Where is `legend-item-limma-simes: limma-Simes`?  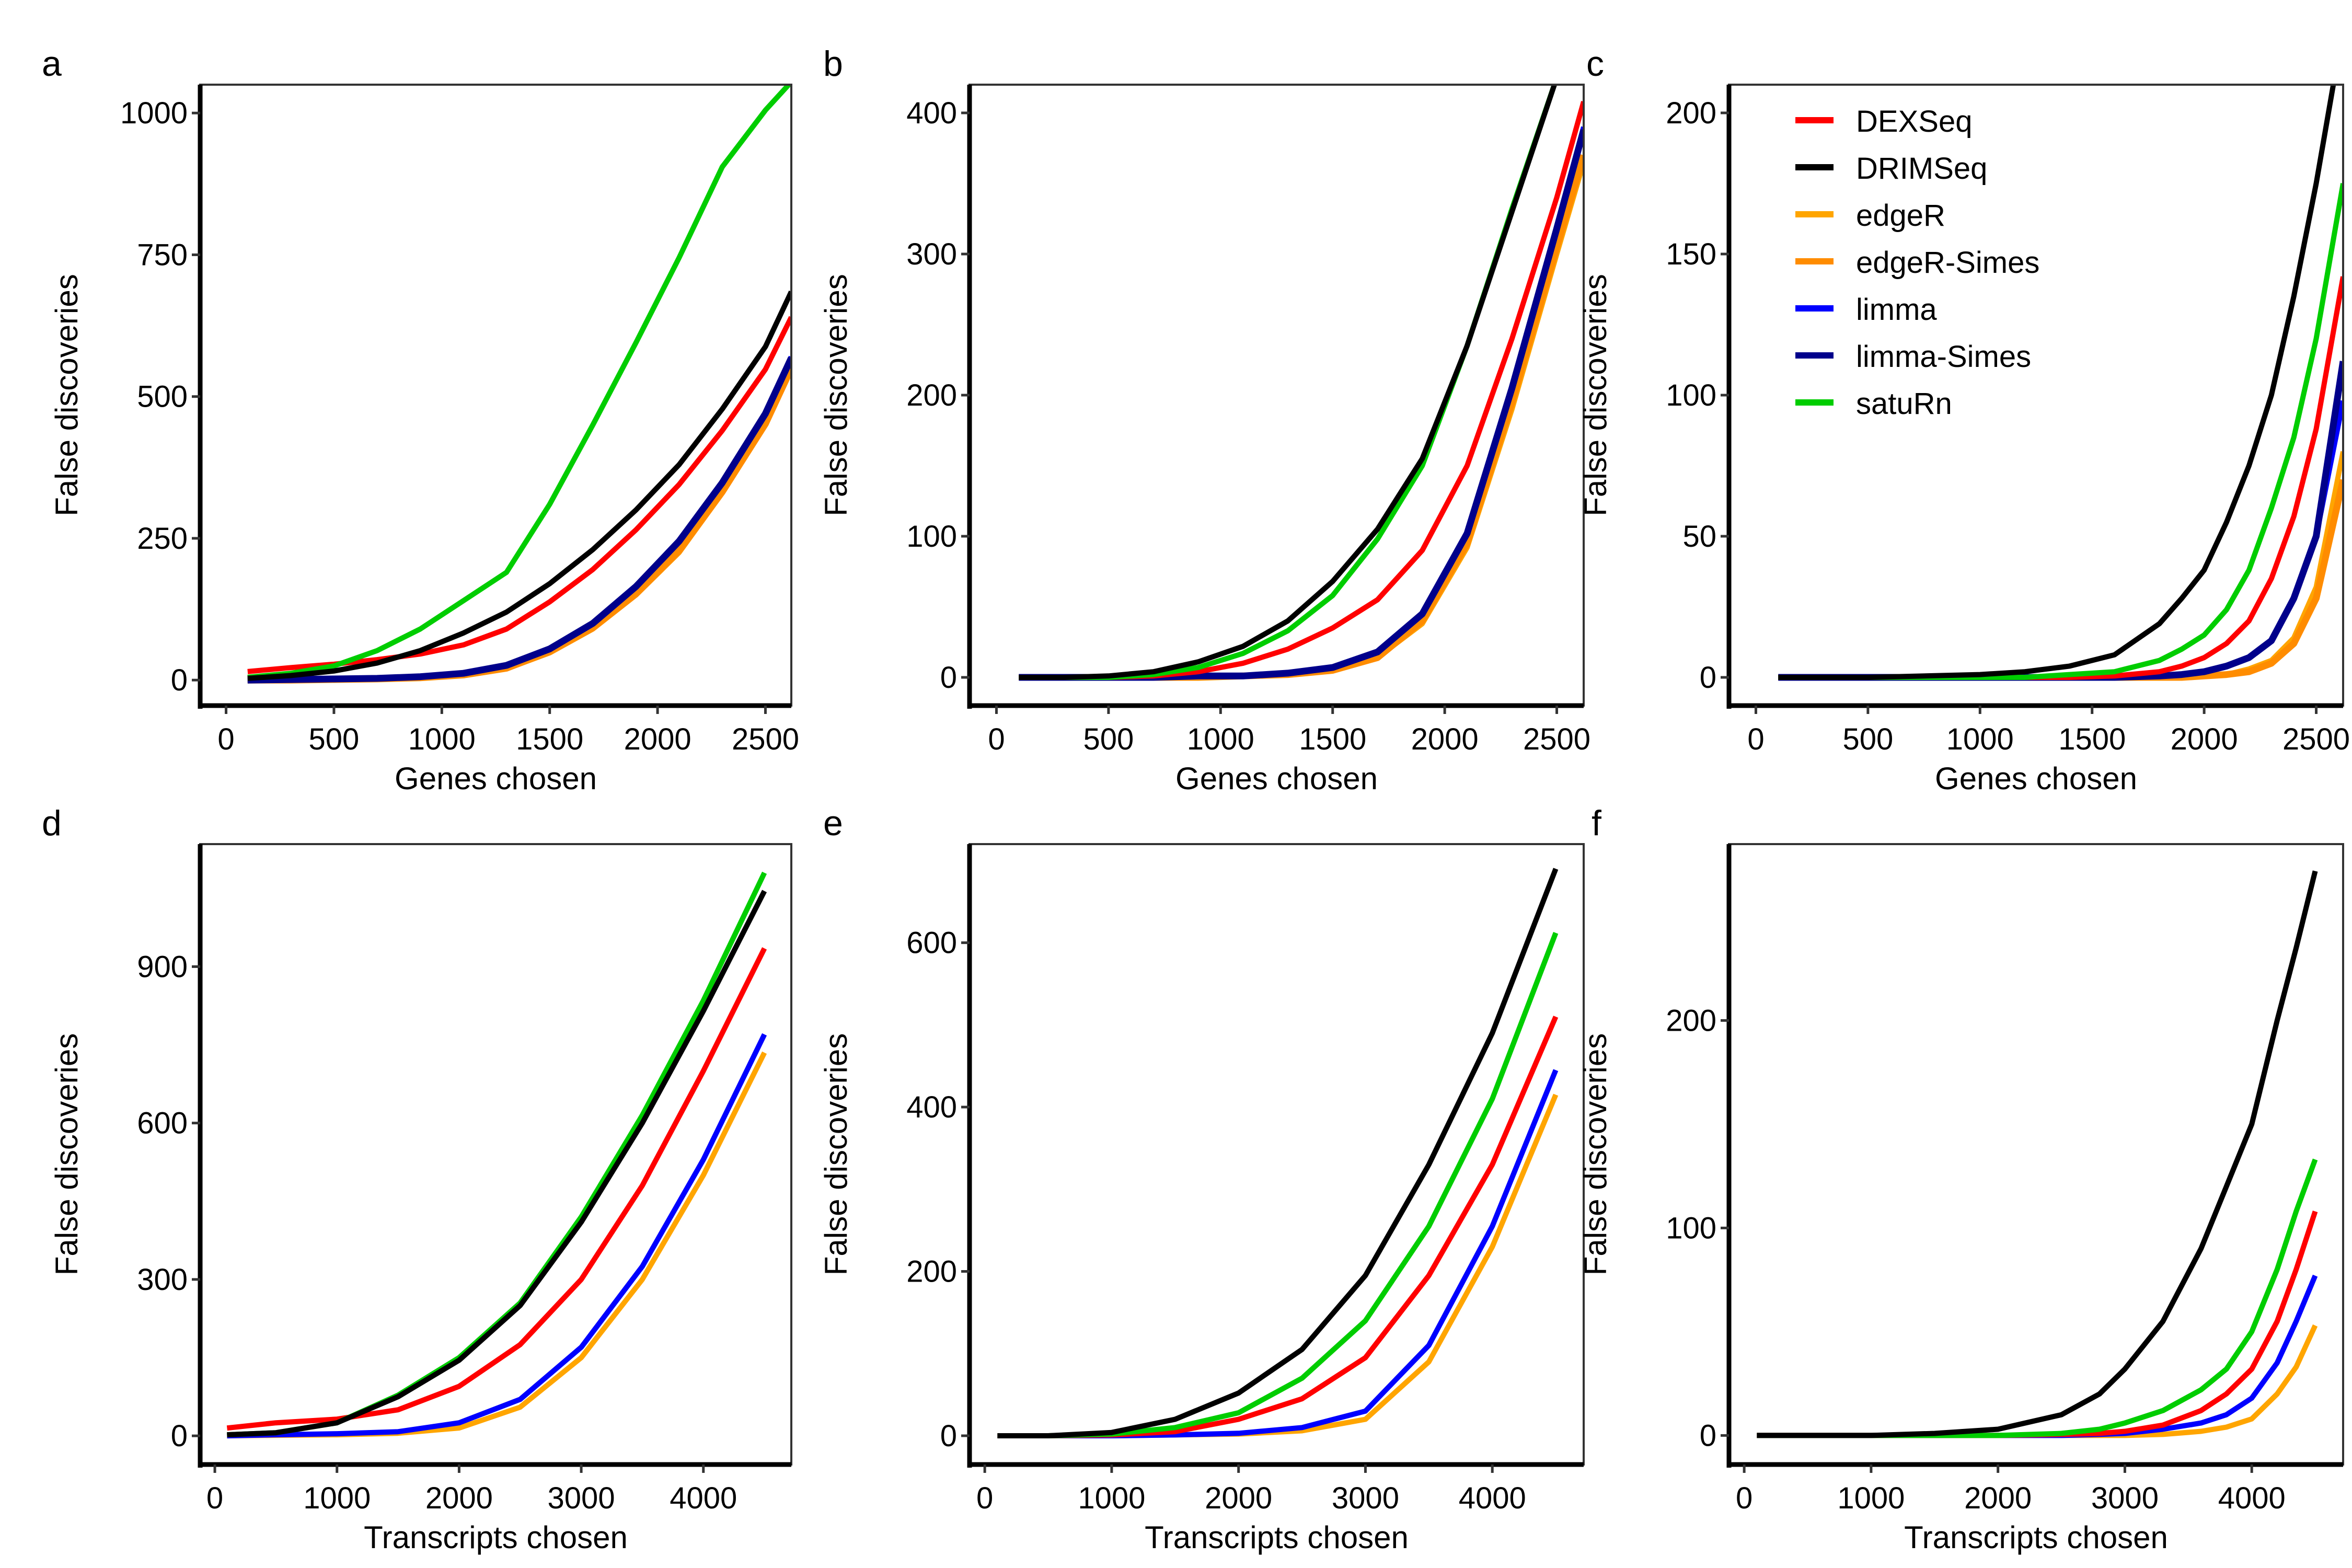 legend-item-limma-simes: limma-Simes is located at coordinates (1913, 357).